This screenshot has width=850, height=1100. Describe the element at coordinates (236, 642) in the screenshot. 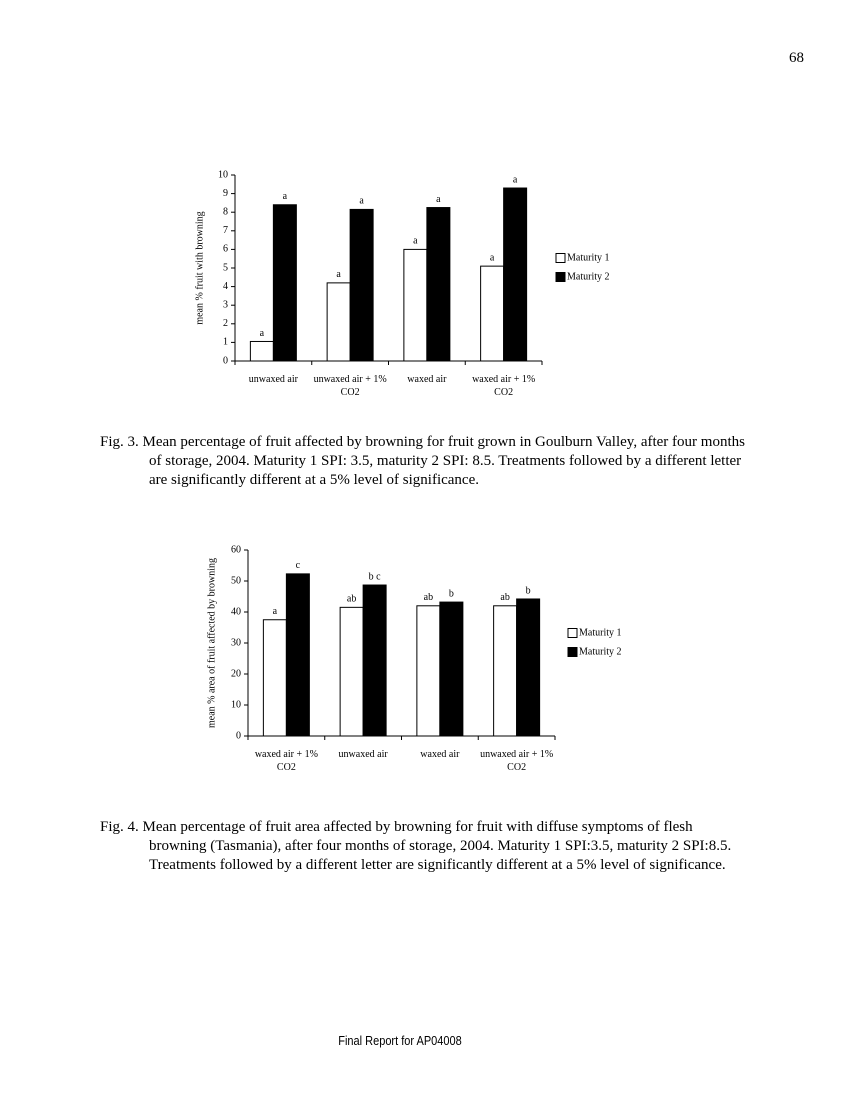

I see `y-tick-label: 30` at that location.